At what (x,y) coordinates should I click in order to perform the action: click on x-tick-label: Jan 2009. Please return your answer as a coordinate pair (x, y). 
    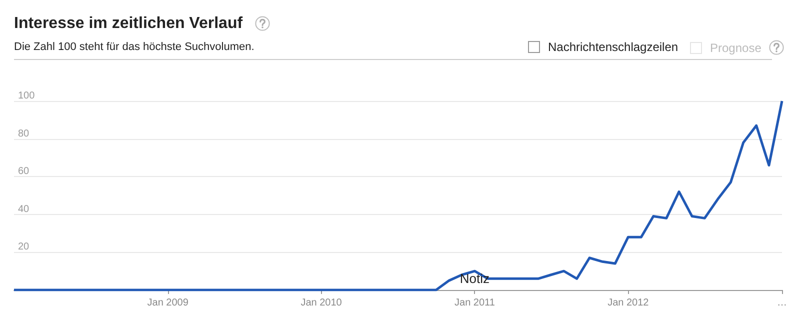
    Looking at the image, I should click on (168, 303).